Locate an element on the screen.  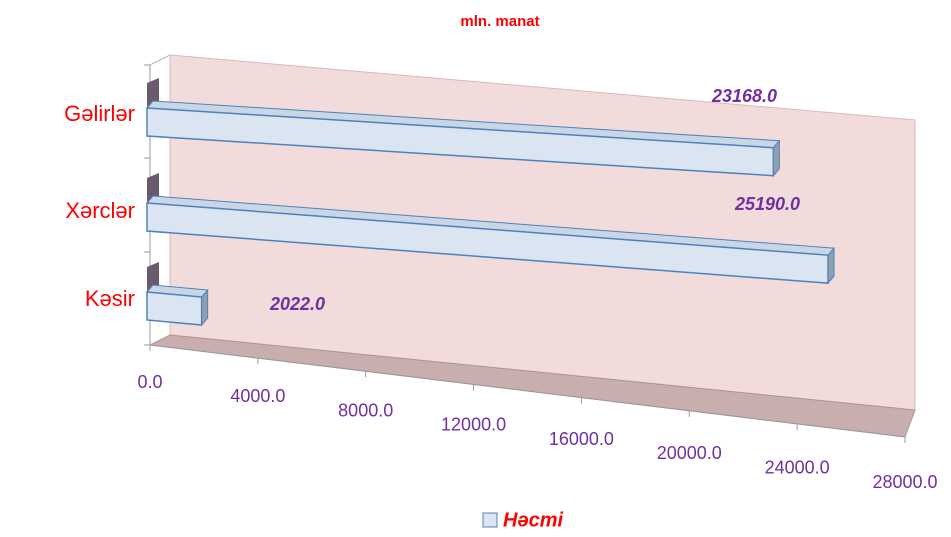
x-tick-label: 0.0 is located at coordinates (149, 382).